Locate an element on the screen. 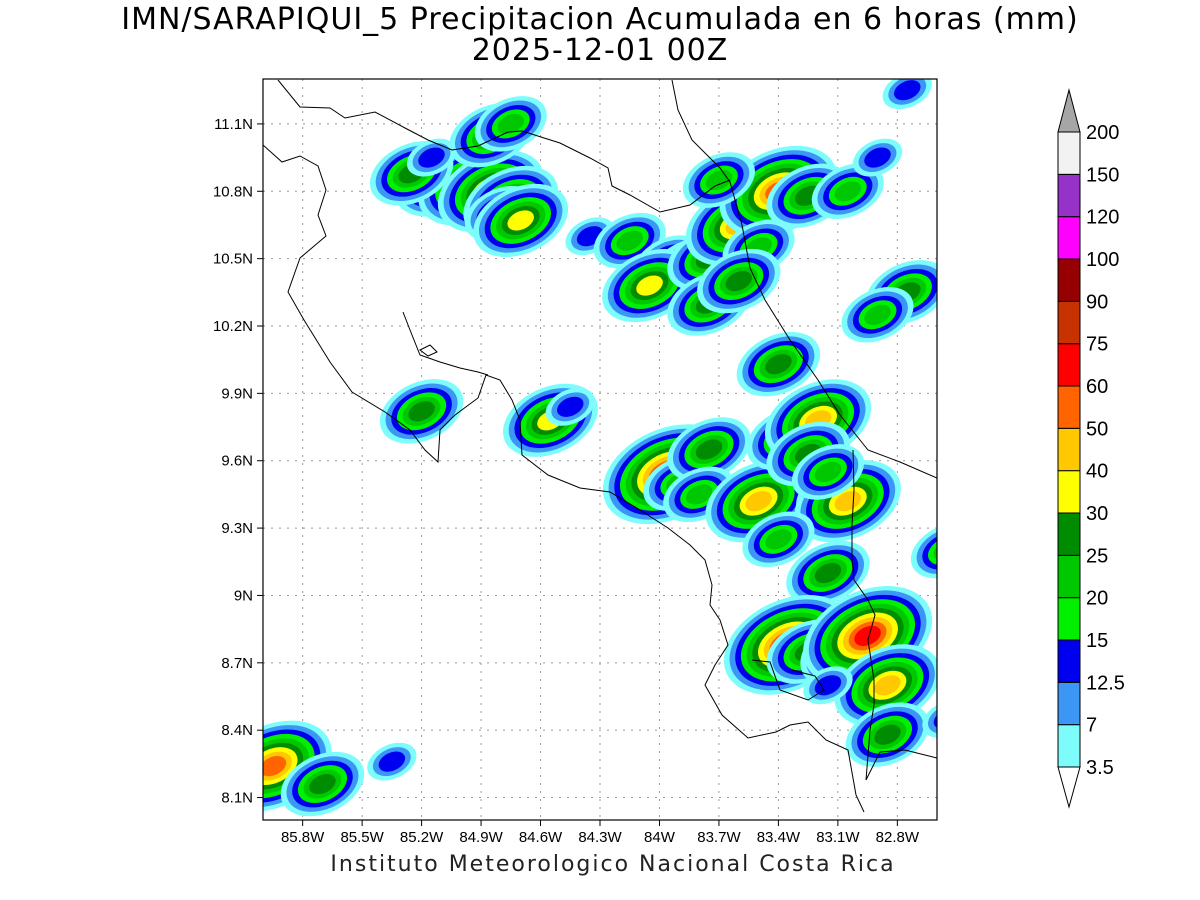 Image resolution: width=1200 pixels, height=900 pixels. lat-tick-label: 11.1N is located at coordinates (233, 124).